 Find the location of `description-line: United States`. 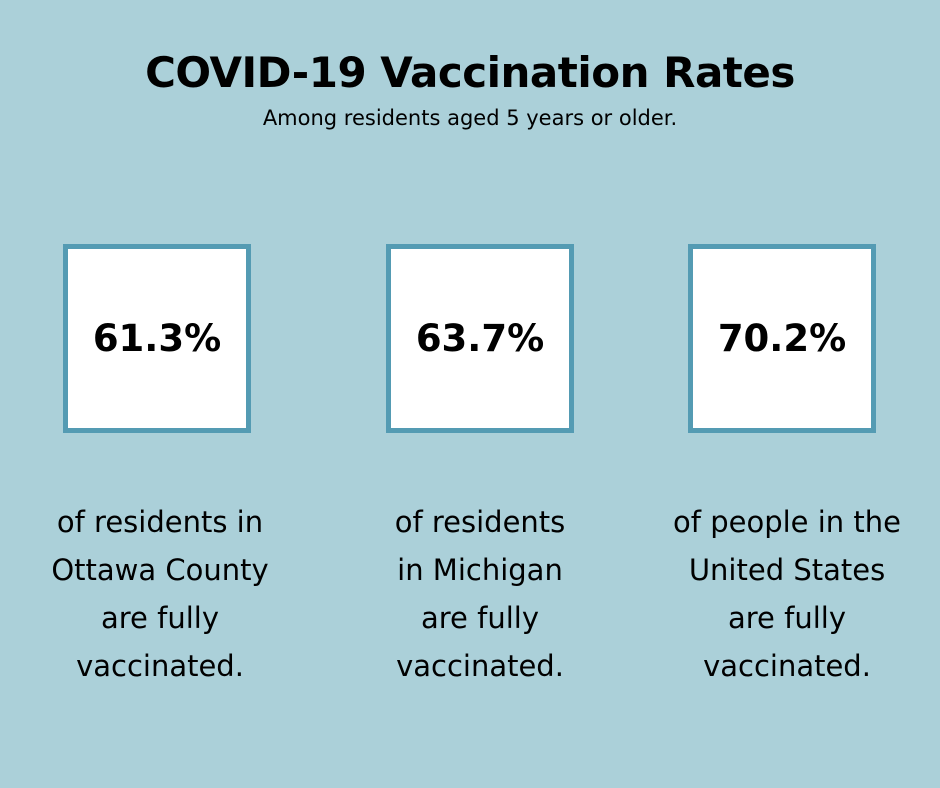

description-line: United States is located at coordinates (787, 570).